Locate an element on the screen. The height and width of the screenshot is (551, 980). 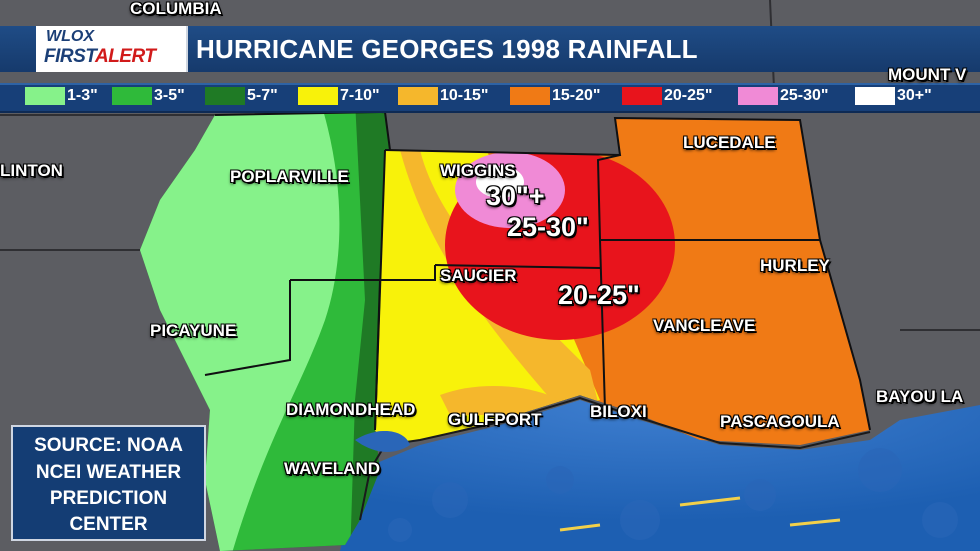
logo-brand-alert: ALERT is located at coordinates (125, 56).